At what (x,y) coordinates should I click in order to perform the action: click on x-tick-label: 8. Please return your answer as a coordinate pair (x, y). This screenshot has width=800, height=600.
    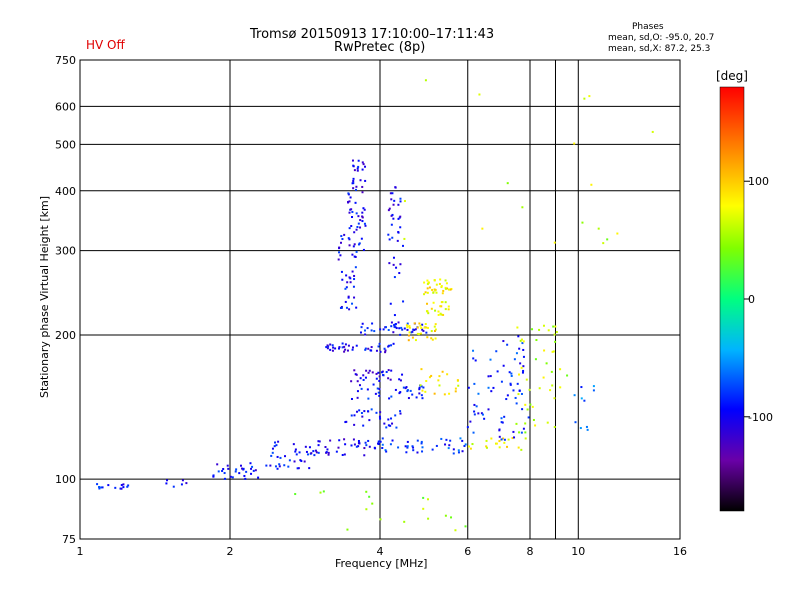
    Looking at the image, I should click on (530, 551).